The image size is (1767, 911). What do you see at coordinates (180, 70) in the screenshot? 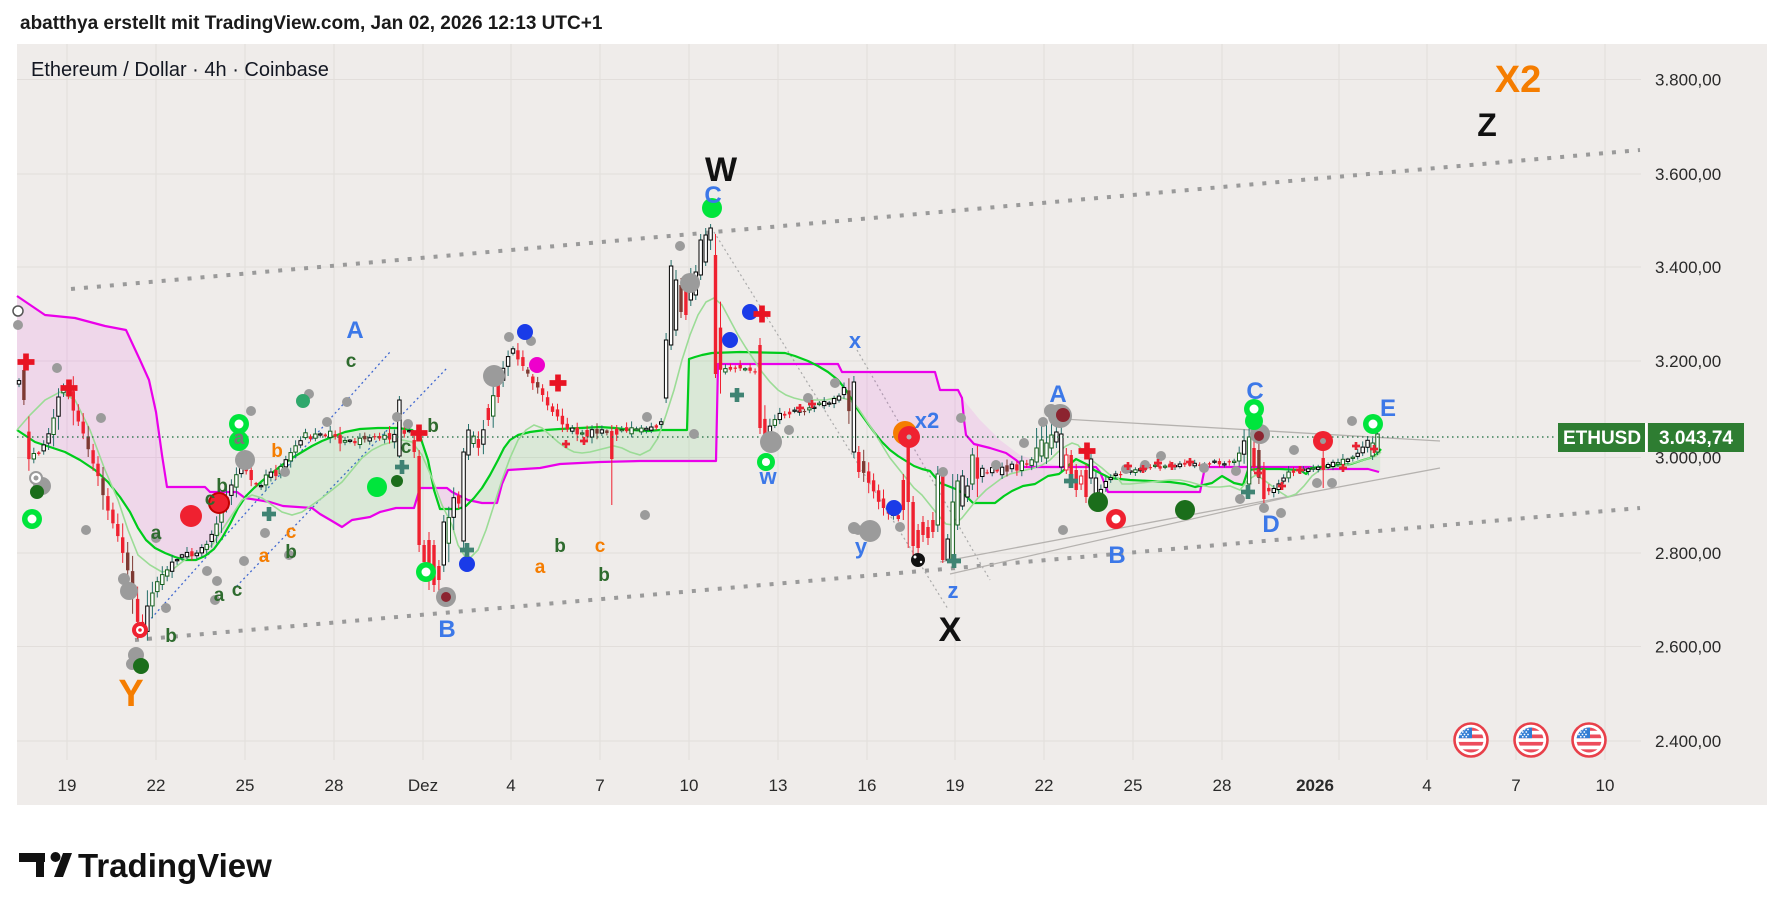
I see `svg-text:Ethereum / Dollar · 4h · Coinb: Ethereum / Dollar · 4h · Coinbase` at bounding box center [180, 70].